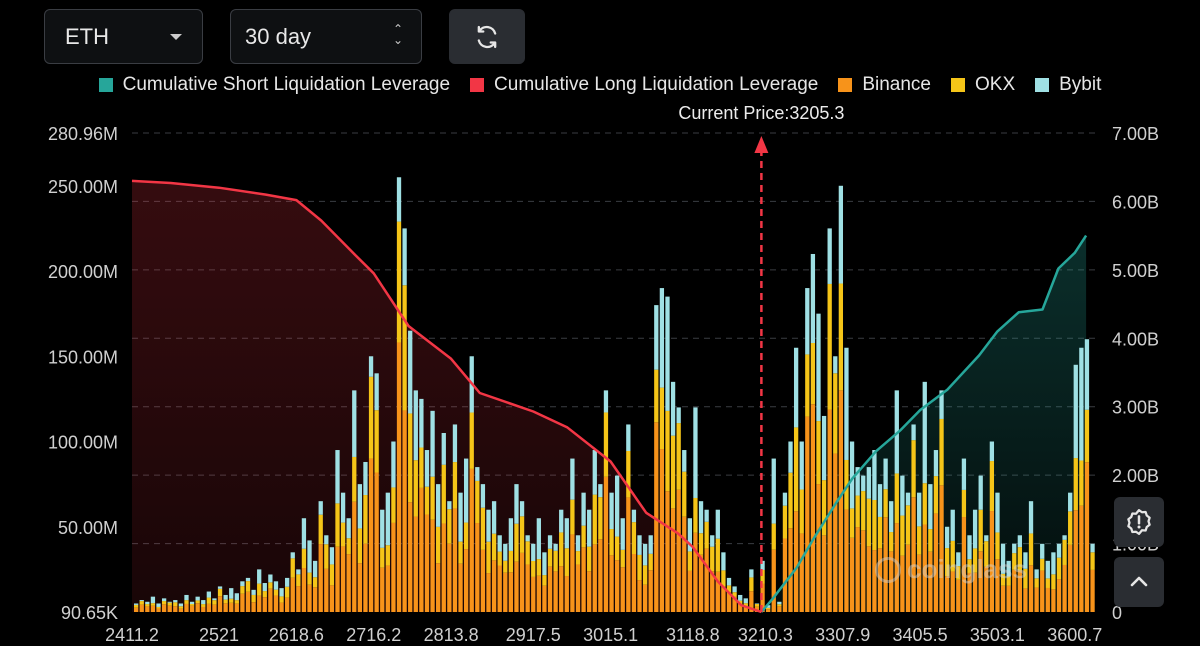  What do you see at coordinates (920, 635) in the screenshot?
I see `x-tick-label: 3405.5` at bounding box center [920, 635].